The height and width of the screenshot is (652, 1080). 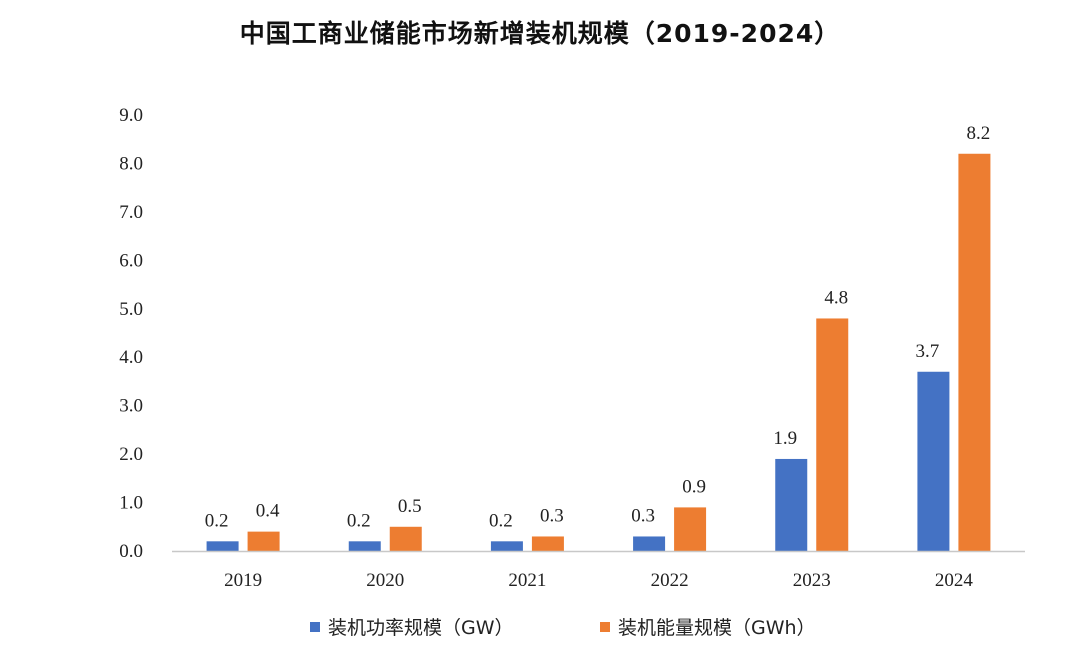 I want to click on data-label-energy-2019: 0.4, so click(x=268, y=511).